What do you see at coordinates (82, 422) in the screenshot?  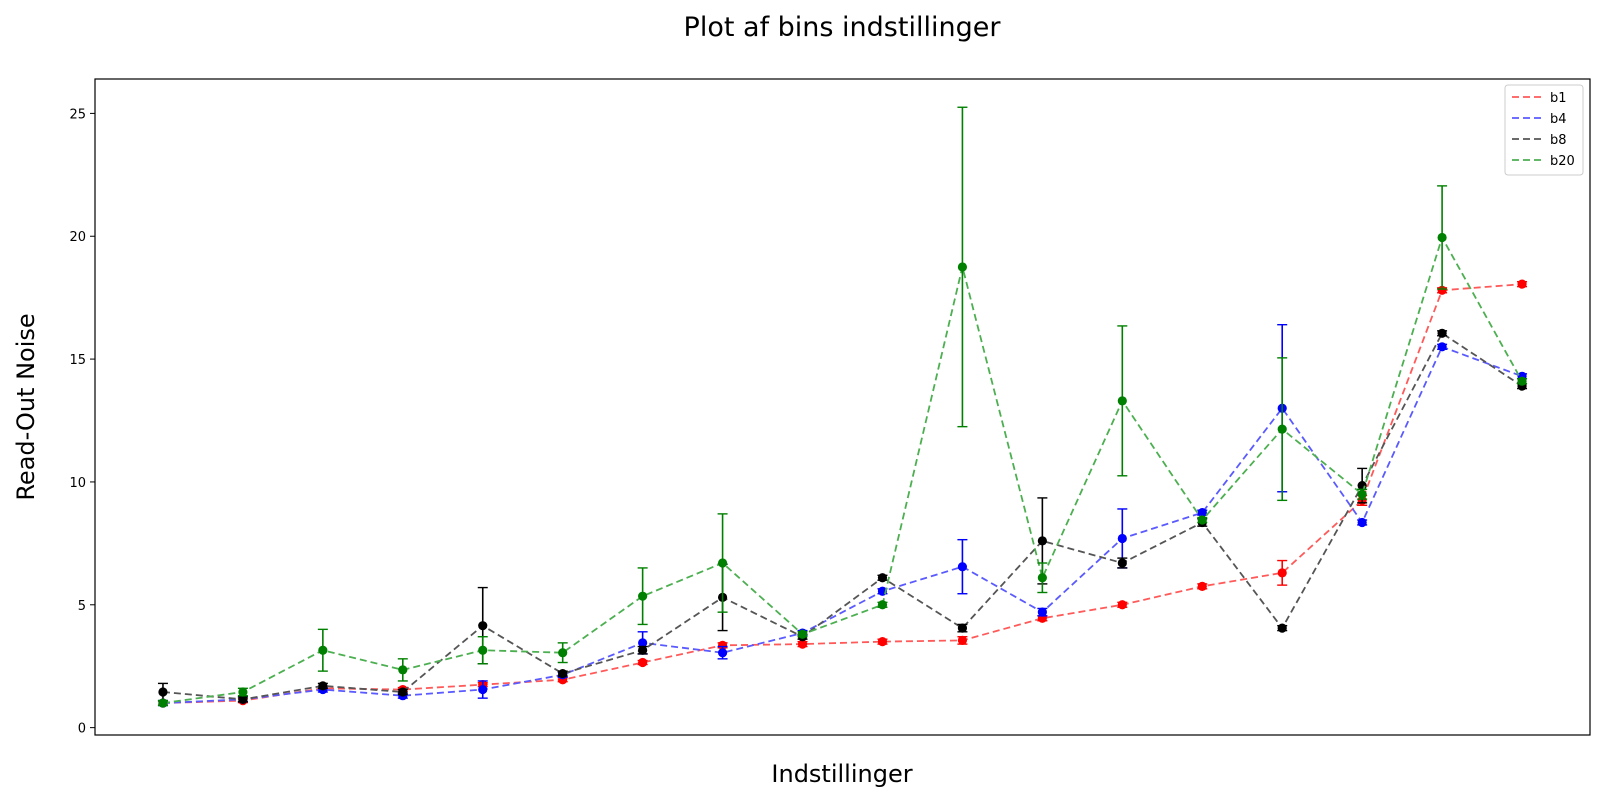 I see `y-axis: 0 5 10 15 20 25` at bounding box center [82, 422].